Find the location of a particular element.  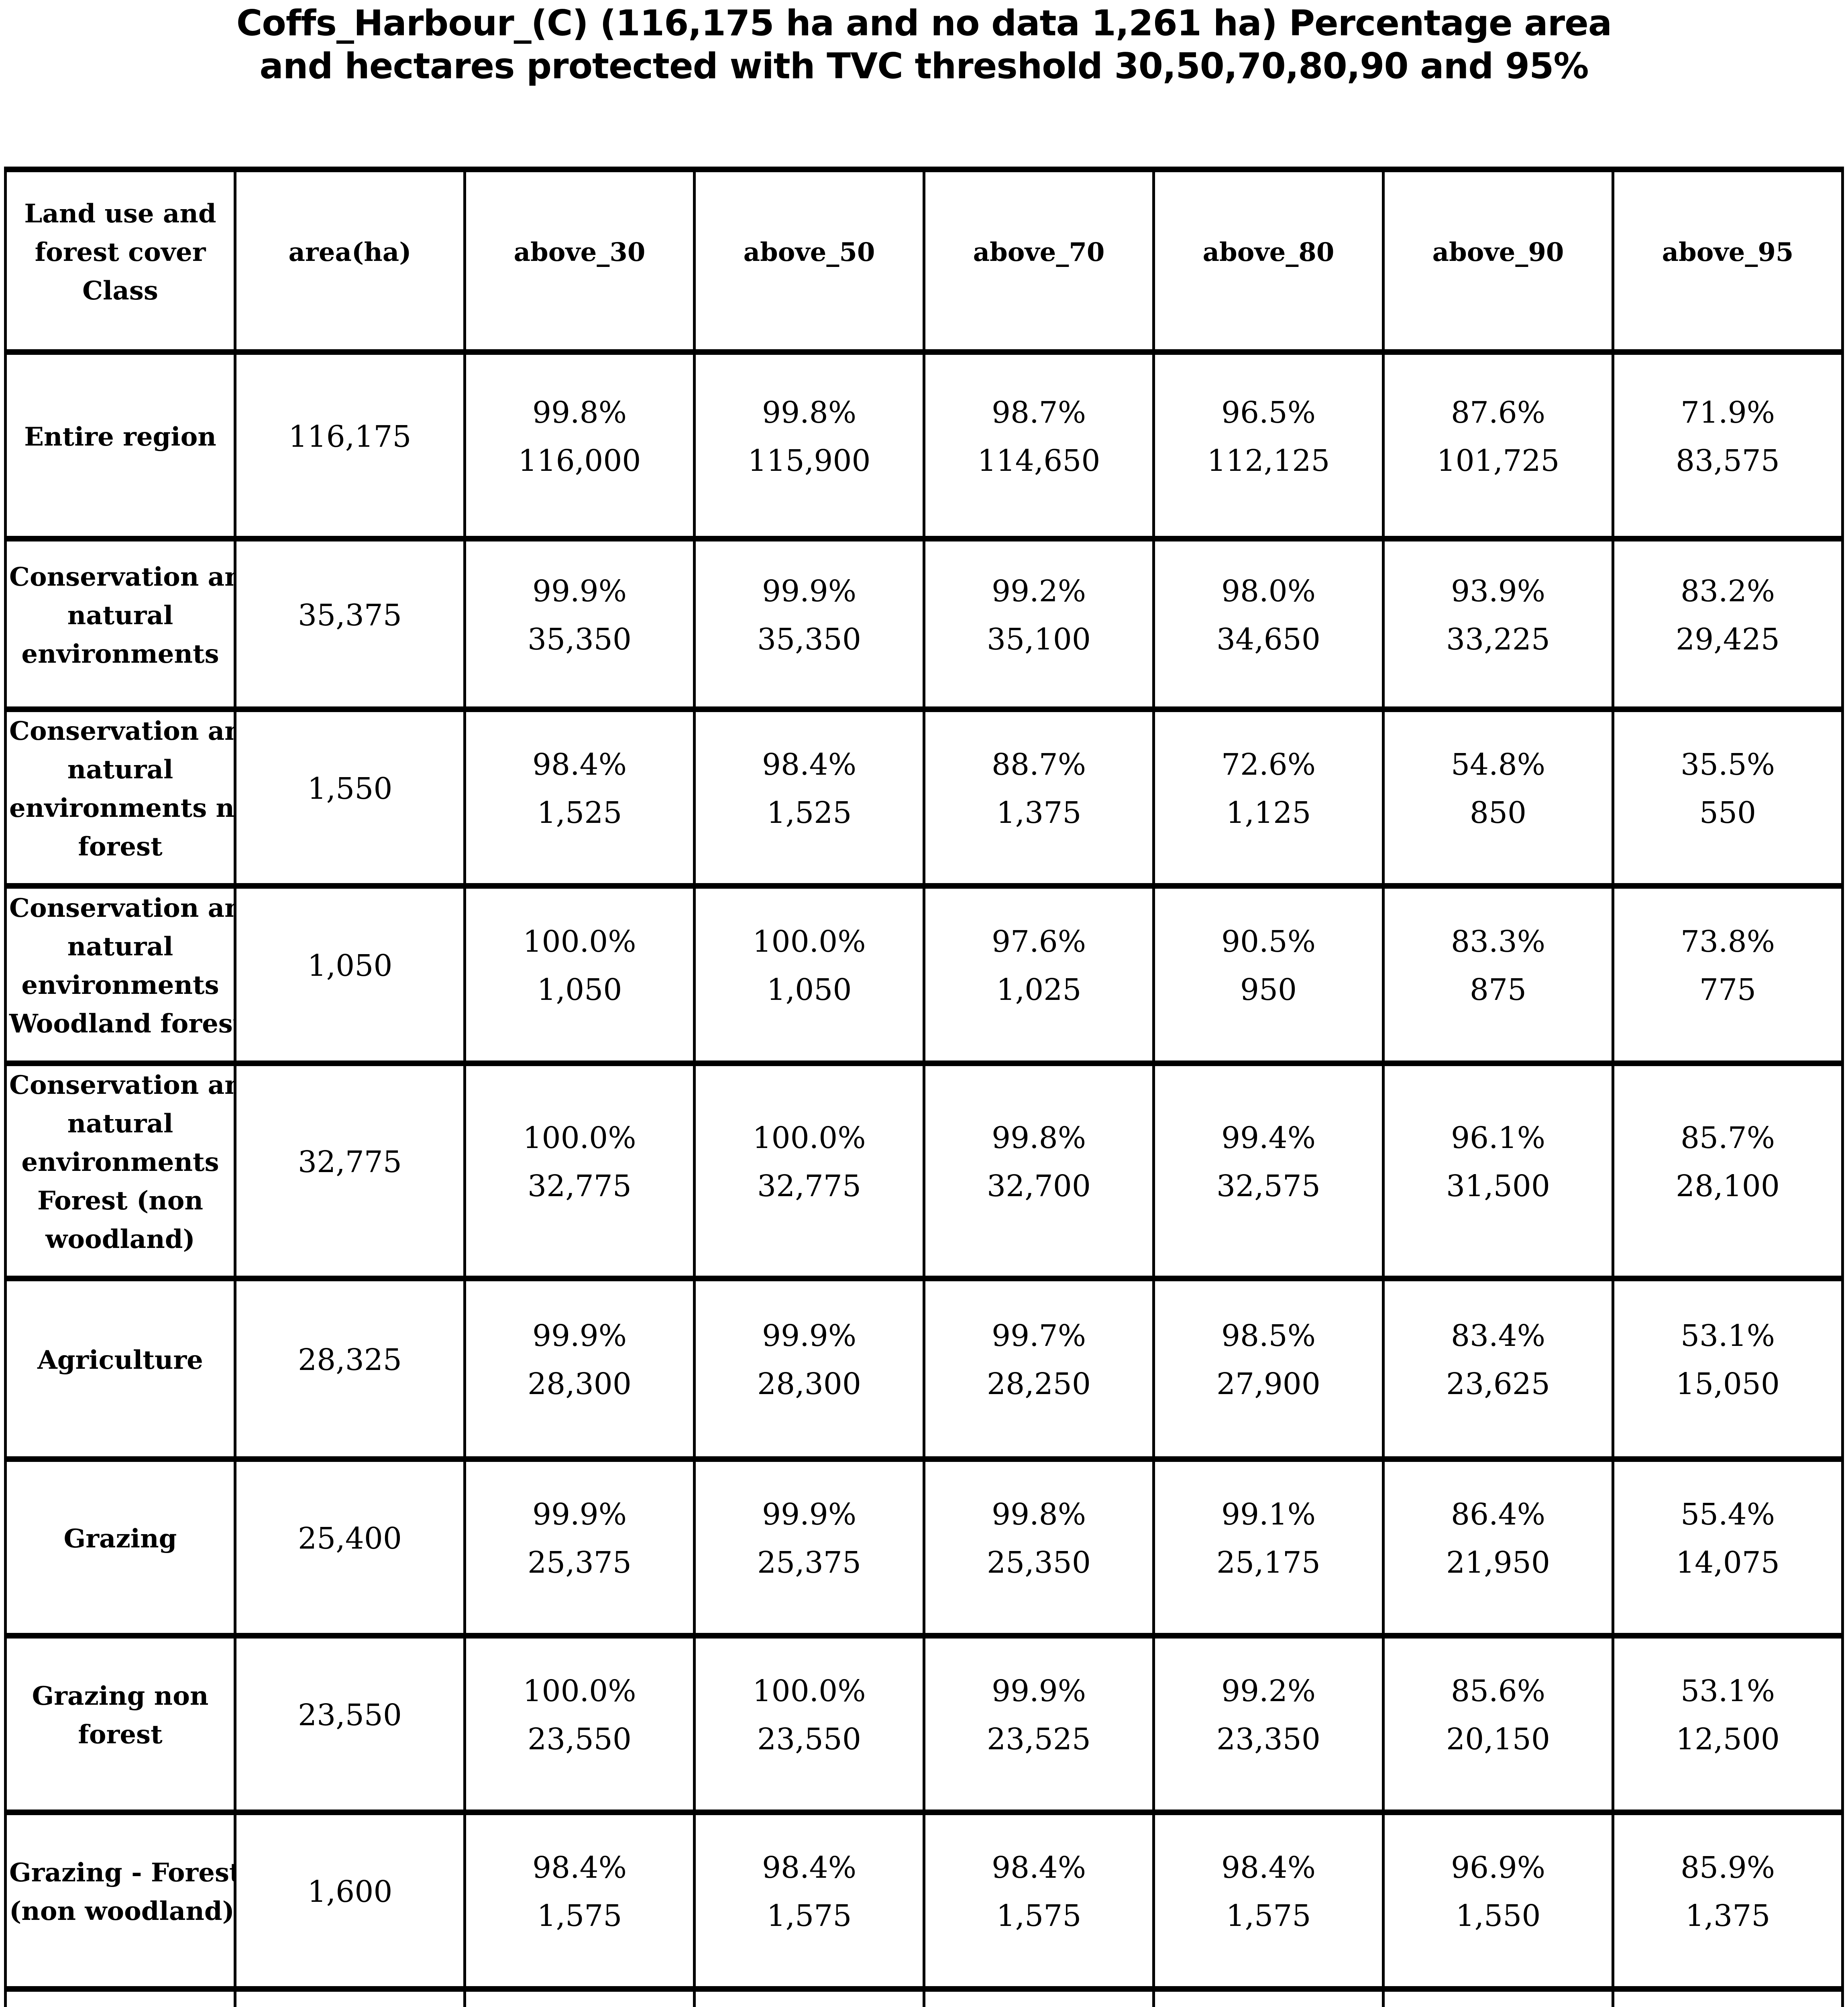

cell-above-30: 99.9% 28,300 is located at coordinates (579, 1369).